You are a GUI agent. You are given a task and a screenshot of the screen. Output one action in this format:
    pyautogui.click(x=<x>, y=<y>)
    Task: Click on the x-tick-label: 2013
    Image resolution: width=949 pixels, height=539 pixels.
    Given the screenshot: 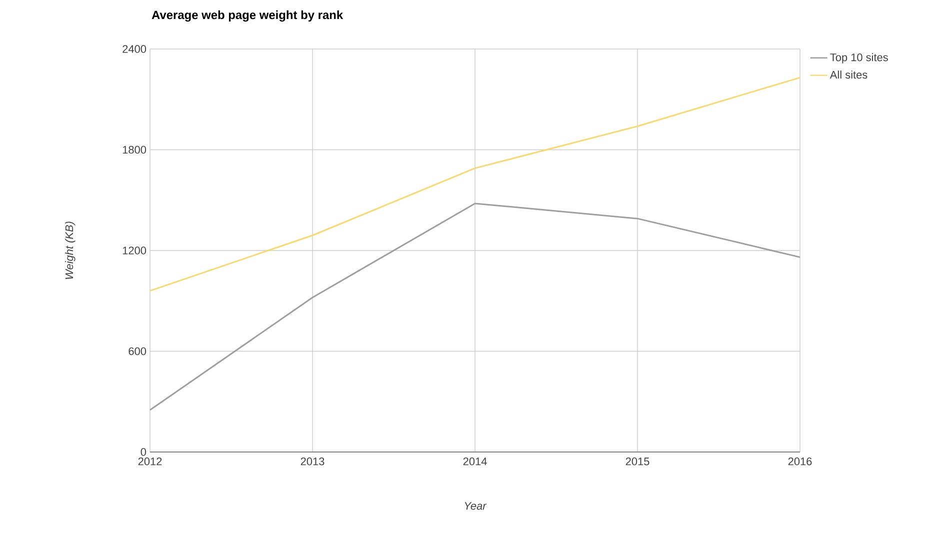 What is the action you would take?
    pyautogui.click(x=312, y=462)
    